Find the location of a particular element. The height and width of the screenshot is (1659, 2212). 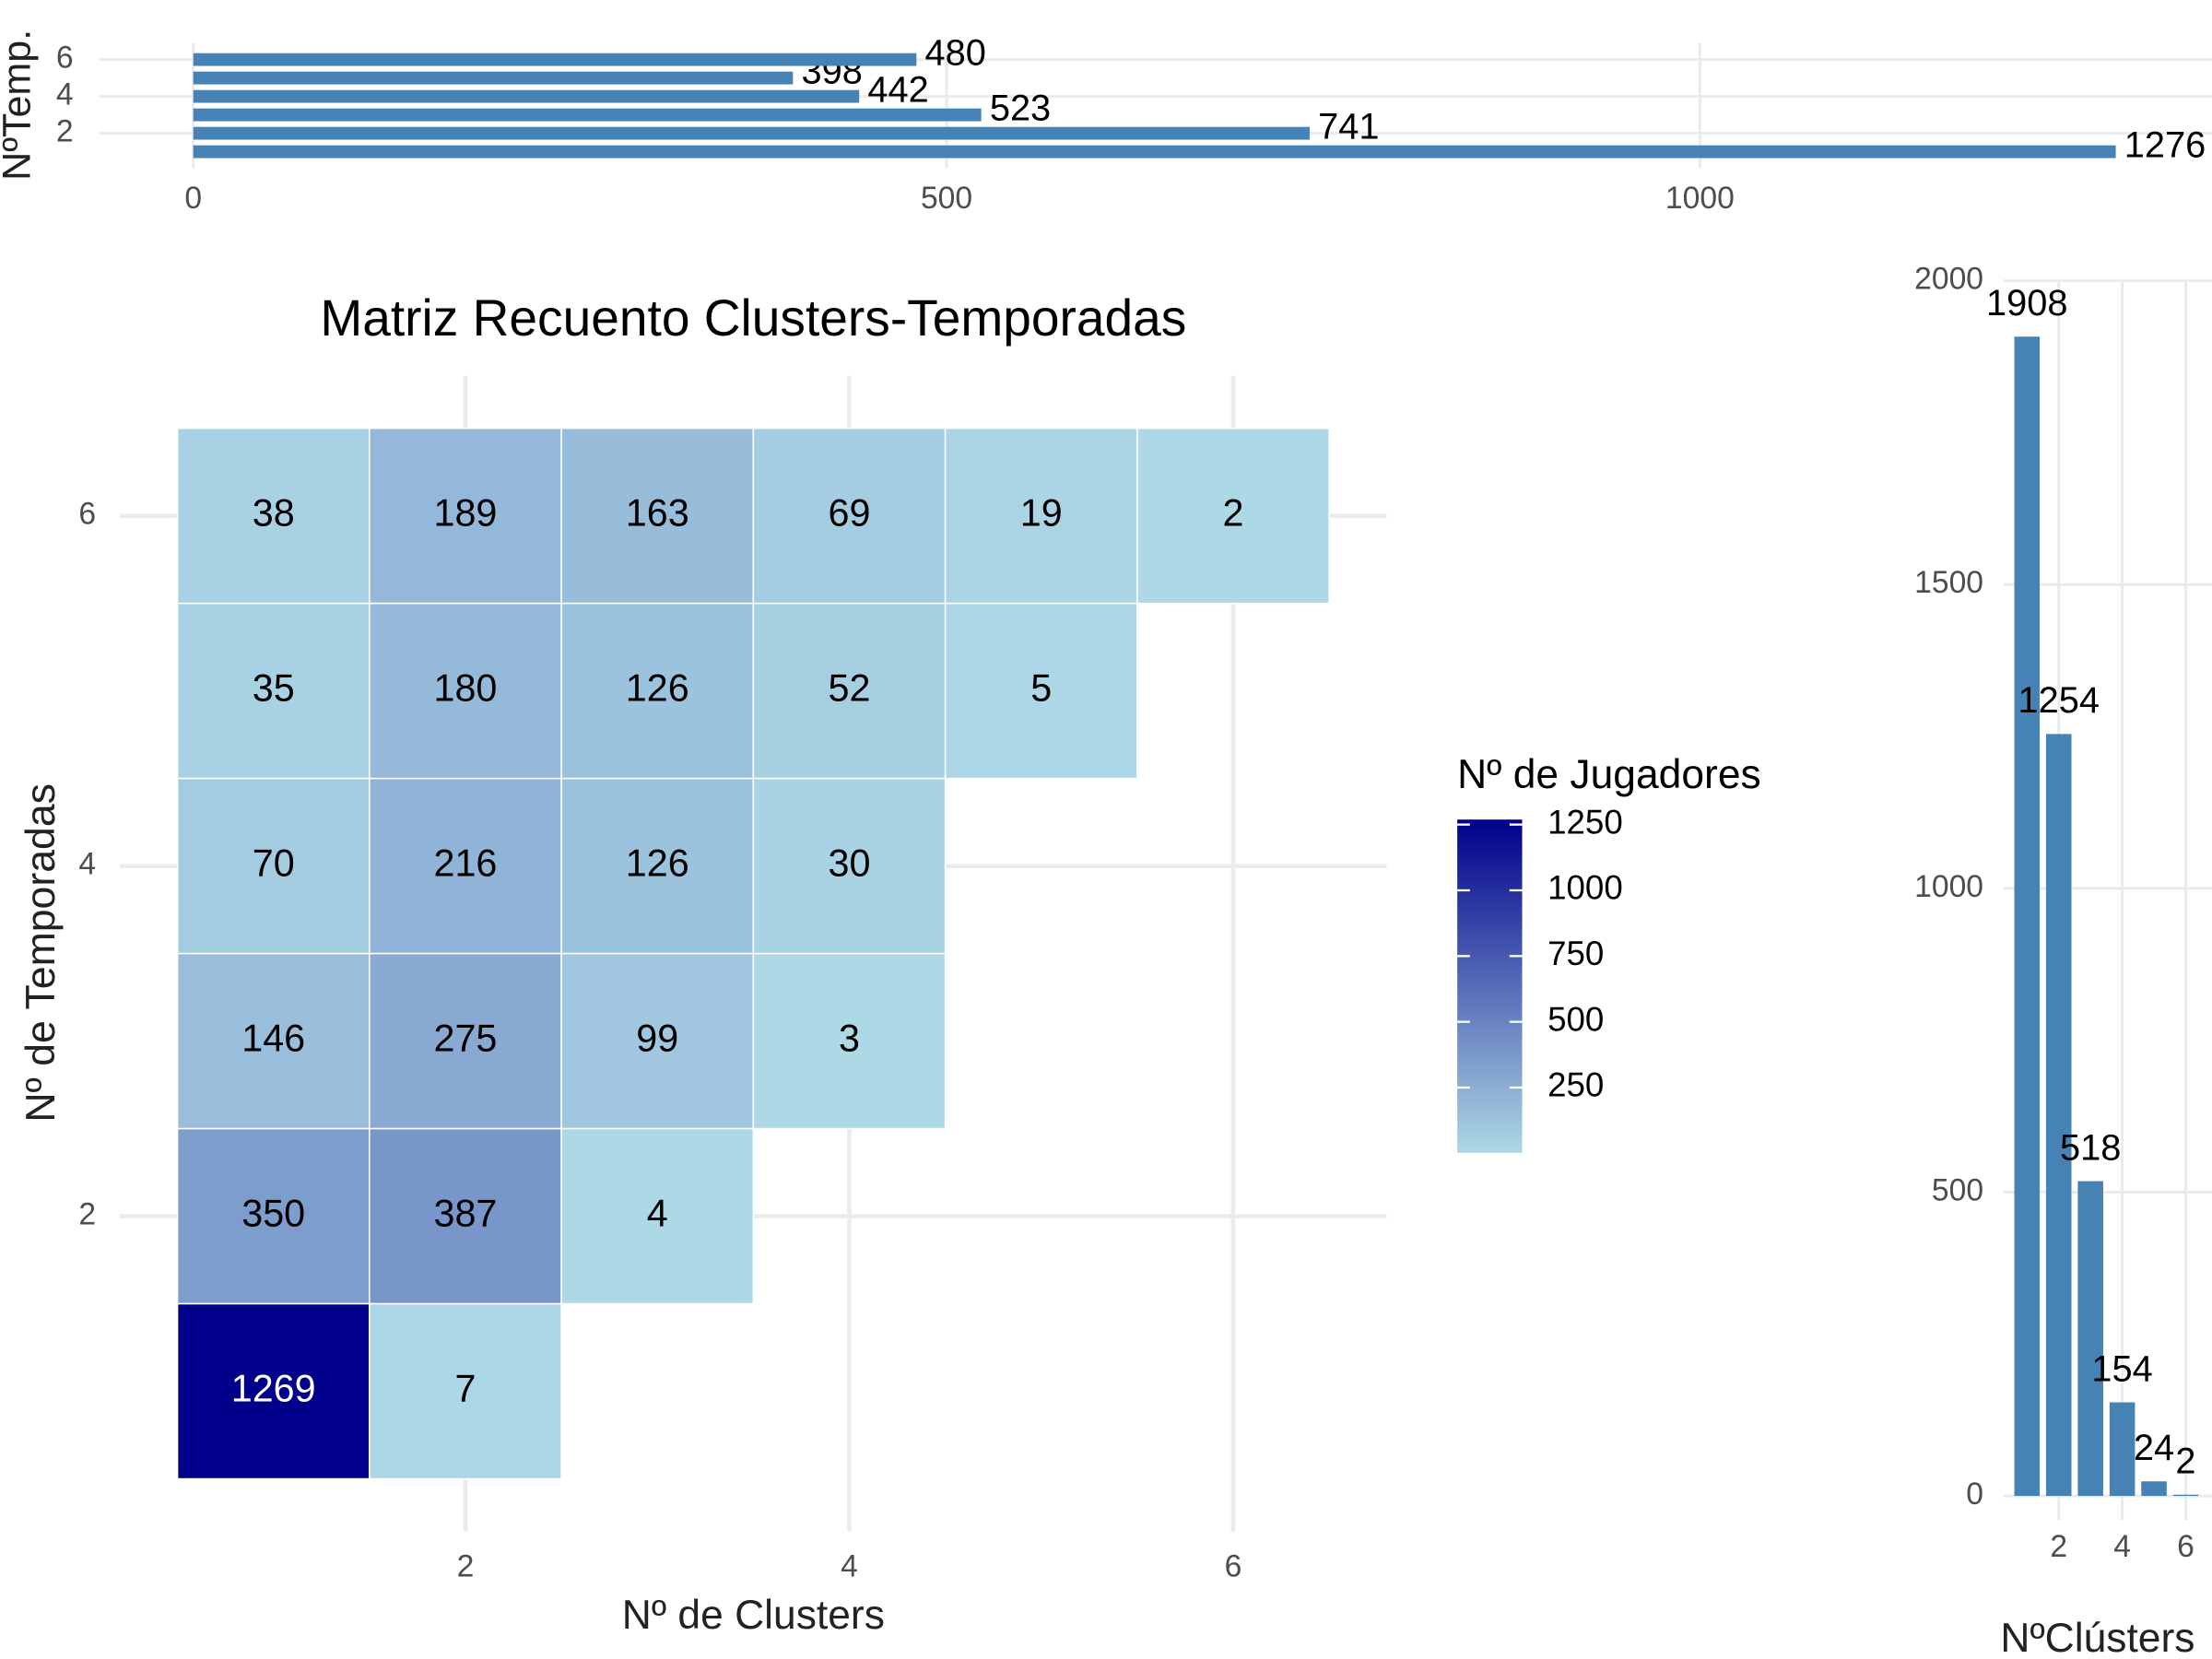

cell-label: 180 is located at coordinates (465, 688).